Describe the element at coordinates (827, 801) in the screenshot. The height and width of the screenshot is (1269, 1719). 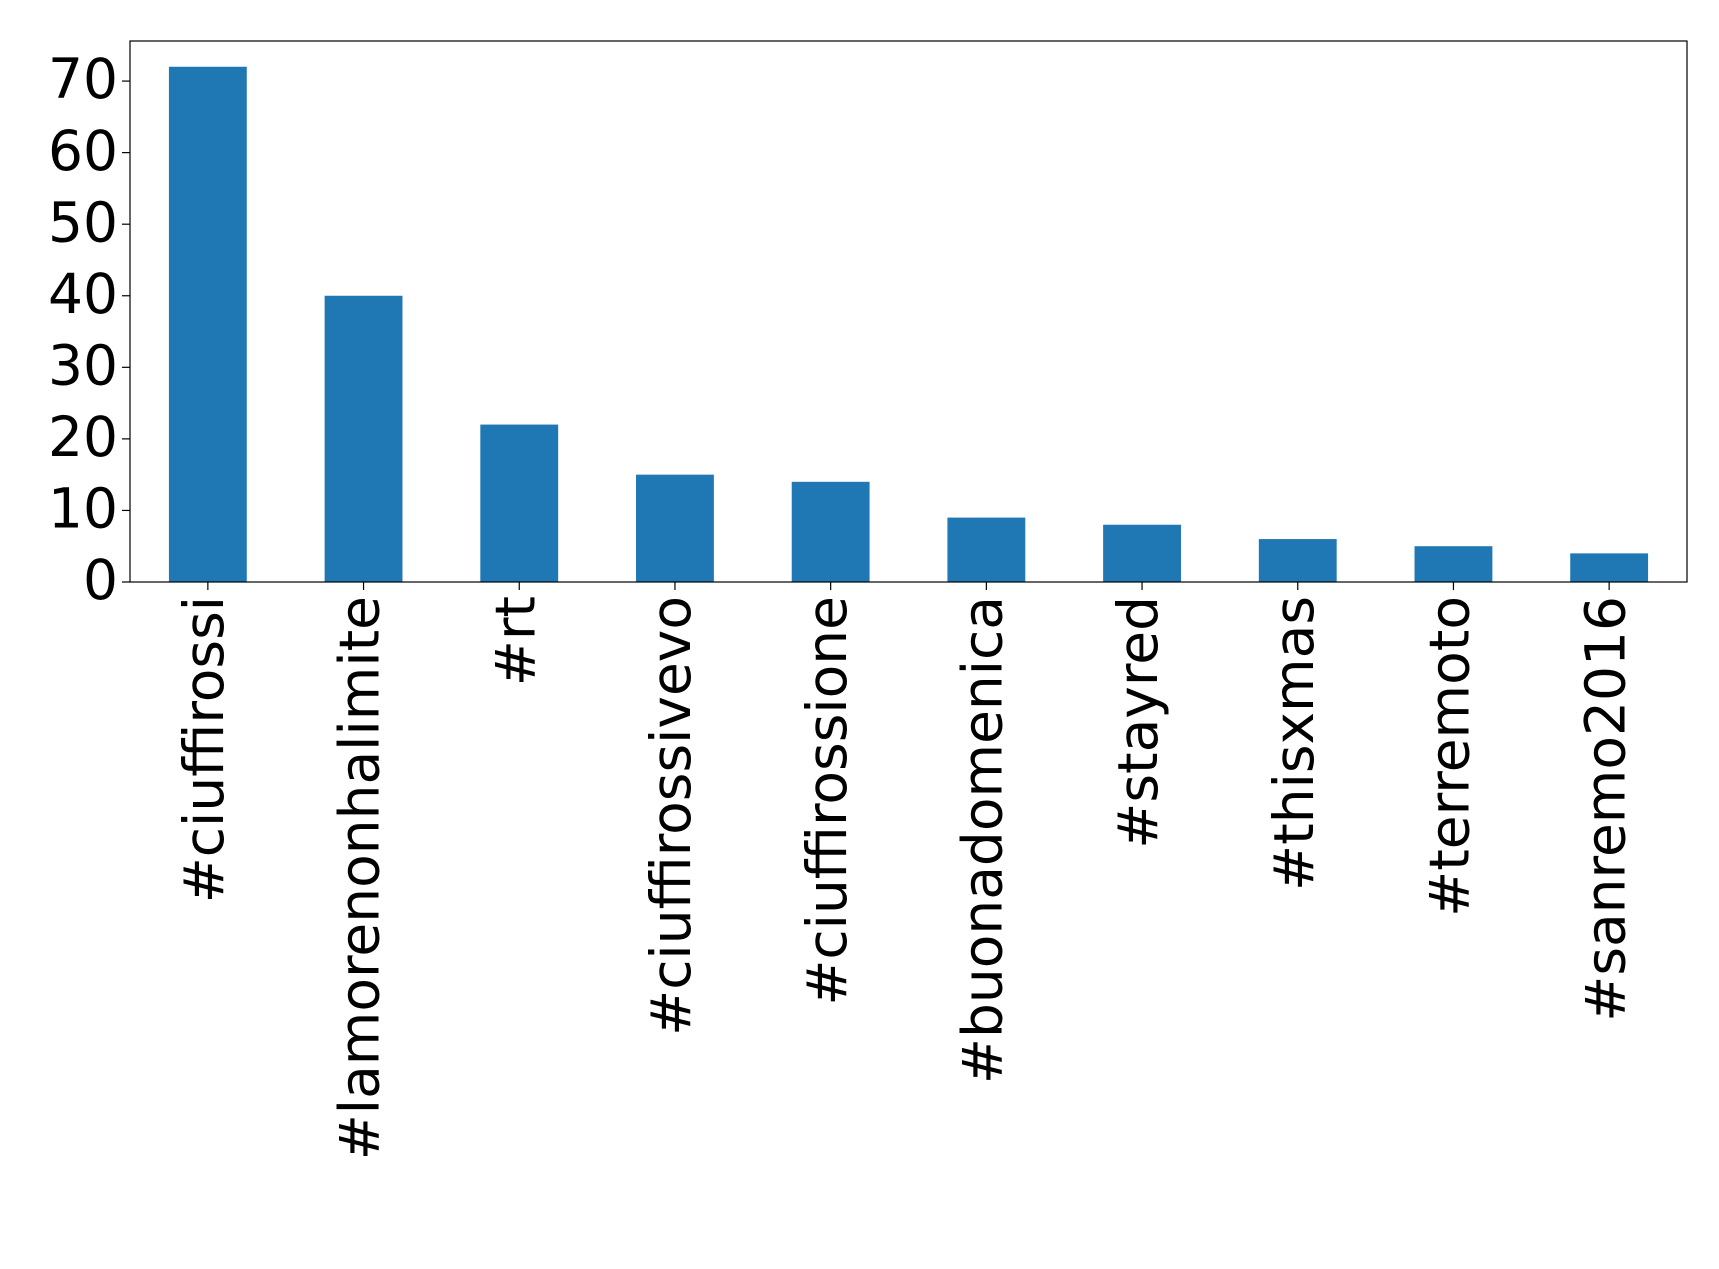
I see `x-tick-label: #ciuffirossione` at that location.